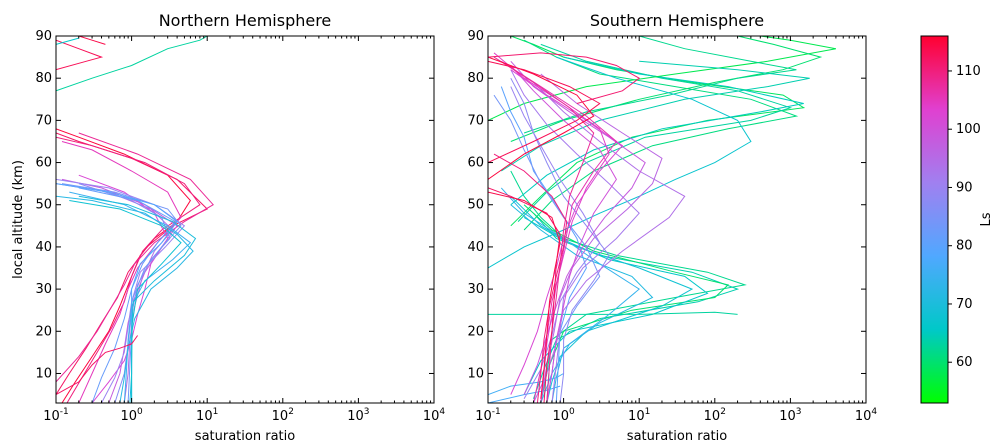 The image size is (992, 444). Describe the element at coordinates (964, 246) in the screenshot. I see `colorbar-tick-label: 80` at that location.